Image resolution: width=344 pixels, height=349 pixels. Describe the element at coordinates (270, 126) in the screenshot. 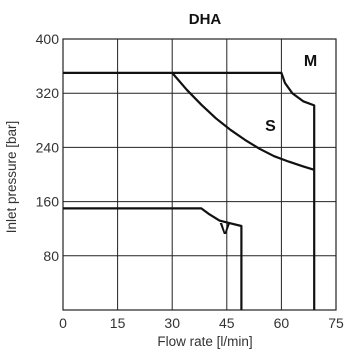

I see `curve-label-s: S` at that location.